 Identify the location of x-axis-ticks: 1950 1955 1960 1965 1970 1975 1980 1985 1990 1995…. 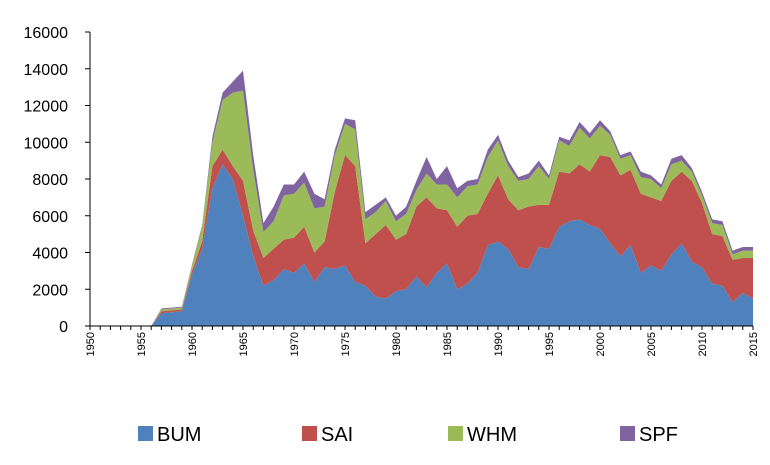
(422, 341).